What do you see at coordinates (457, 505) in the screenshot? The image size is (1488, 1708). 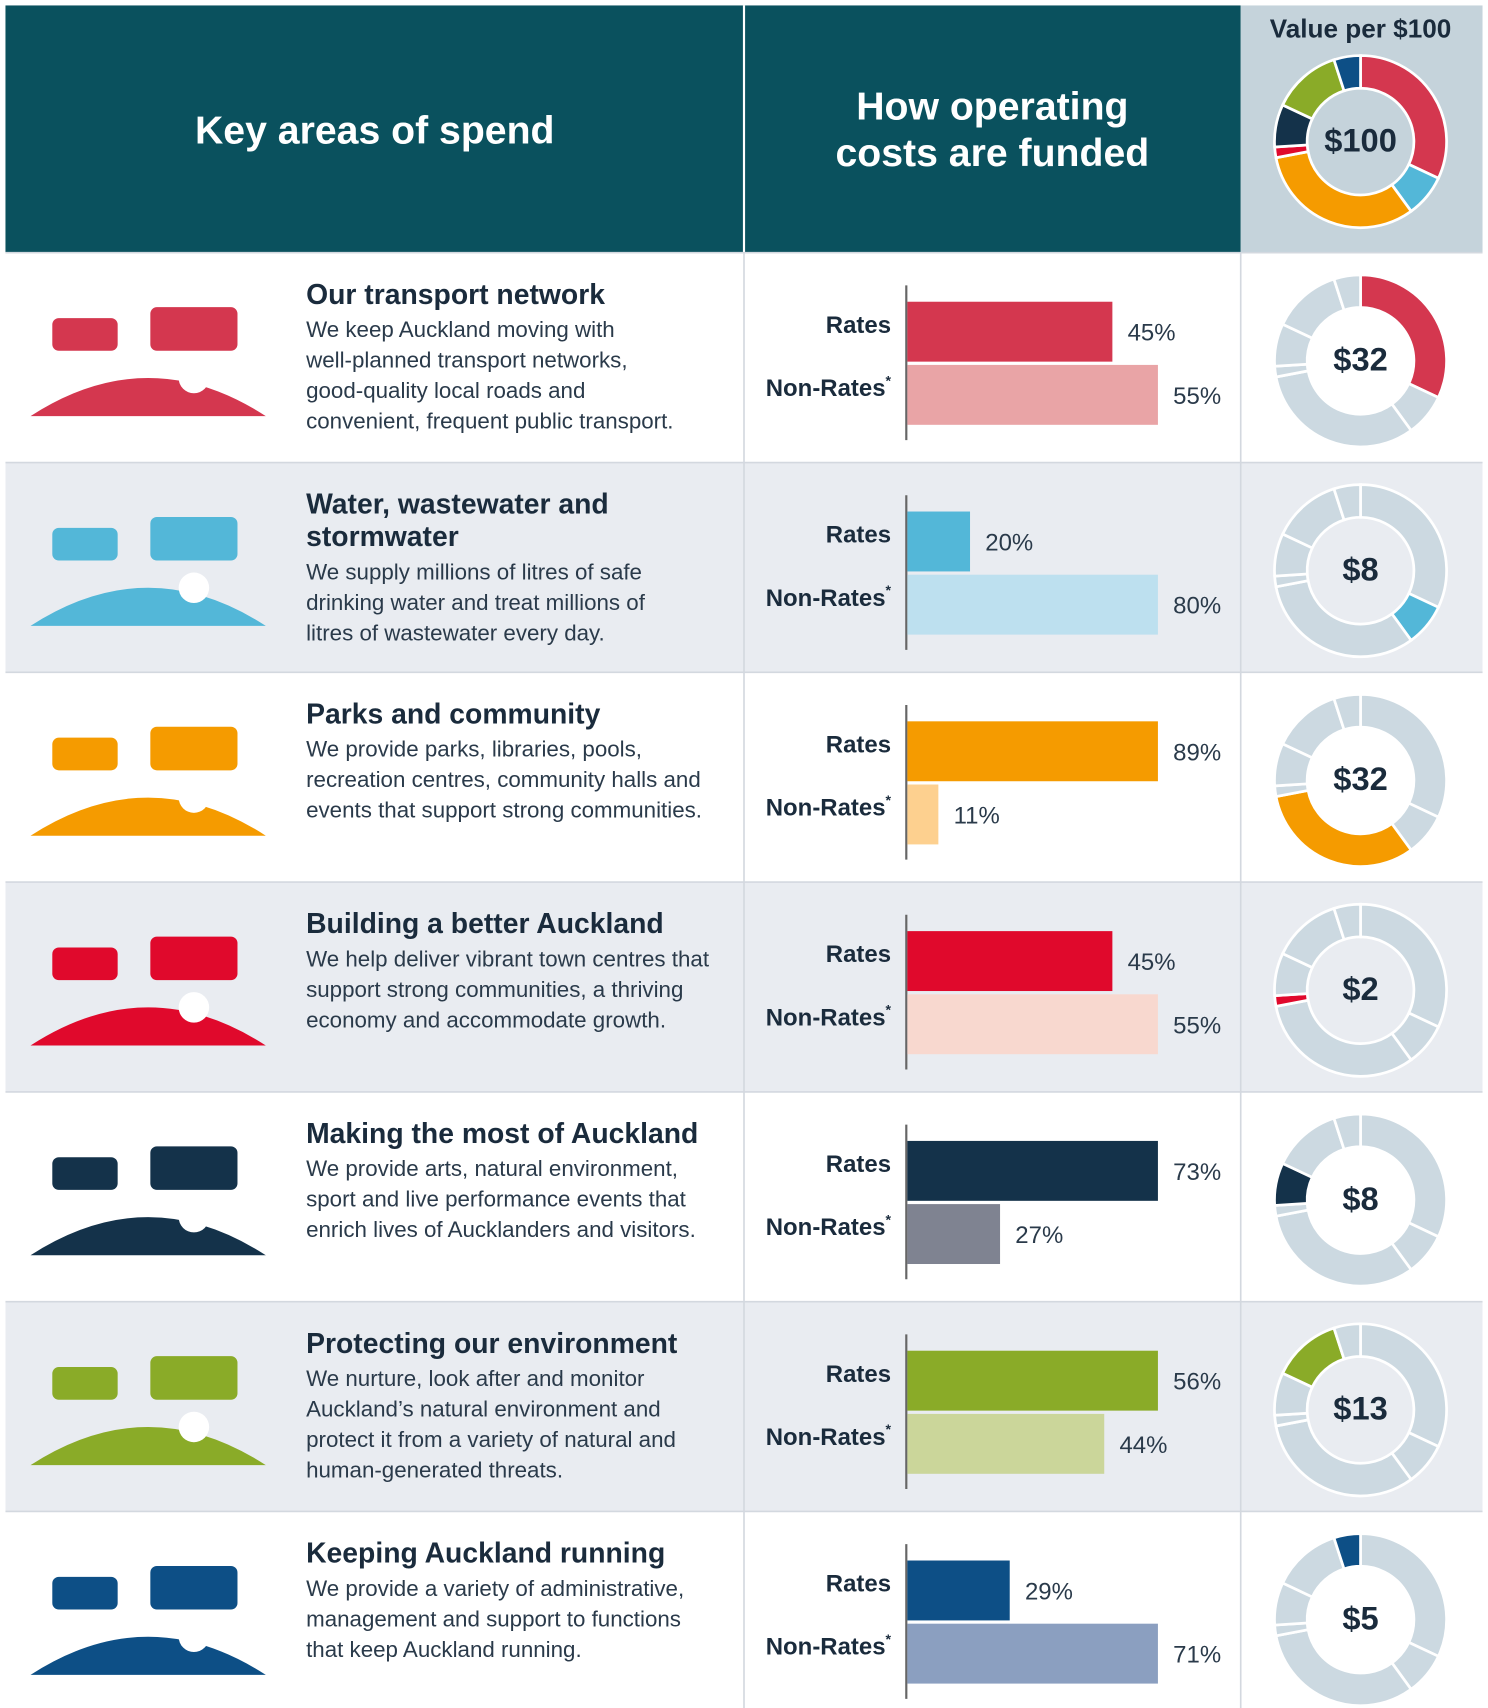 I see `row-title: Water, wastewater and` at bounding box center [457, 505].